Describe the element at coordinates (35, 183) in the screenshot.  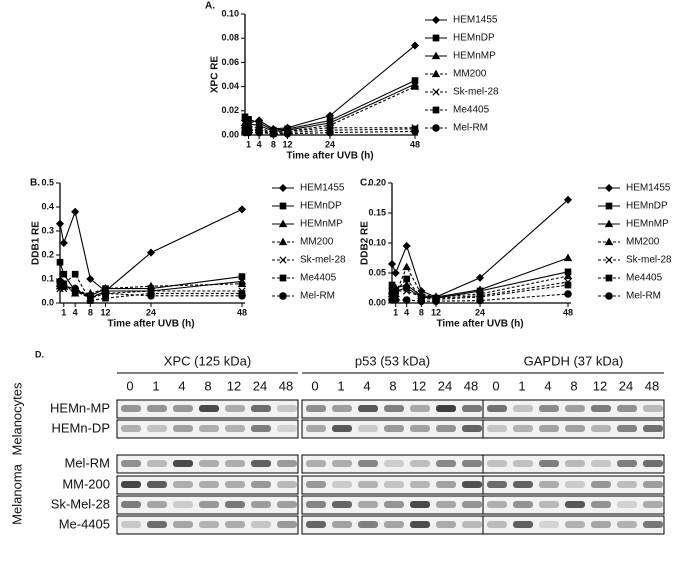
I see `panel-label: B.` at that location.